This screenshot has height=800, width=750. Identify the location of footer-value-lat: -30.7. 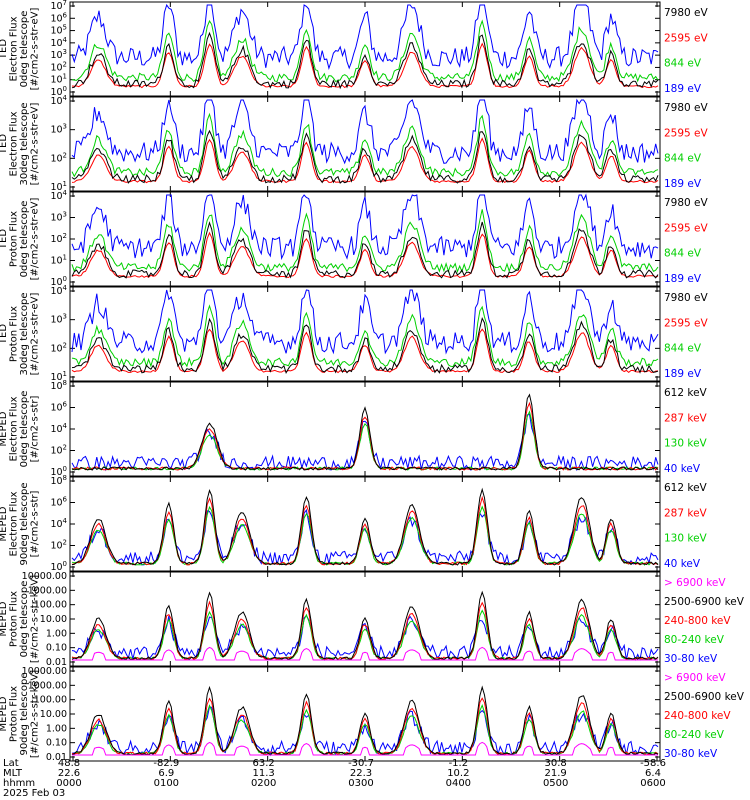
(361, 763).